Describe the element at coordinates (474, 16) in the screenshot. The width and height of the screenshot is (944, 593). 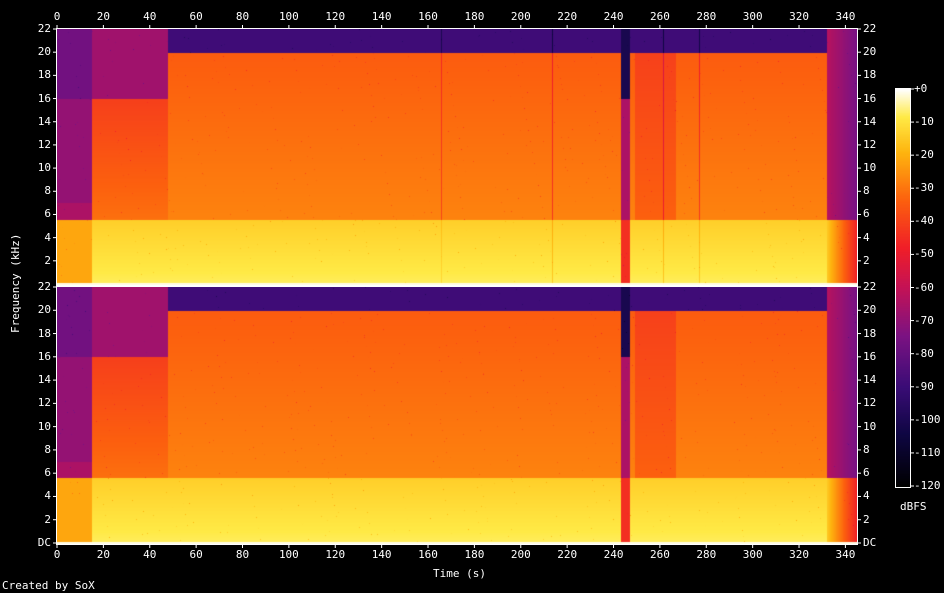
I see `x-tick-label-top: 180` at that location.